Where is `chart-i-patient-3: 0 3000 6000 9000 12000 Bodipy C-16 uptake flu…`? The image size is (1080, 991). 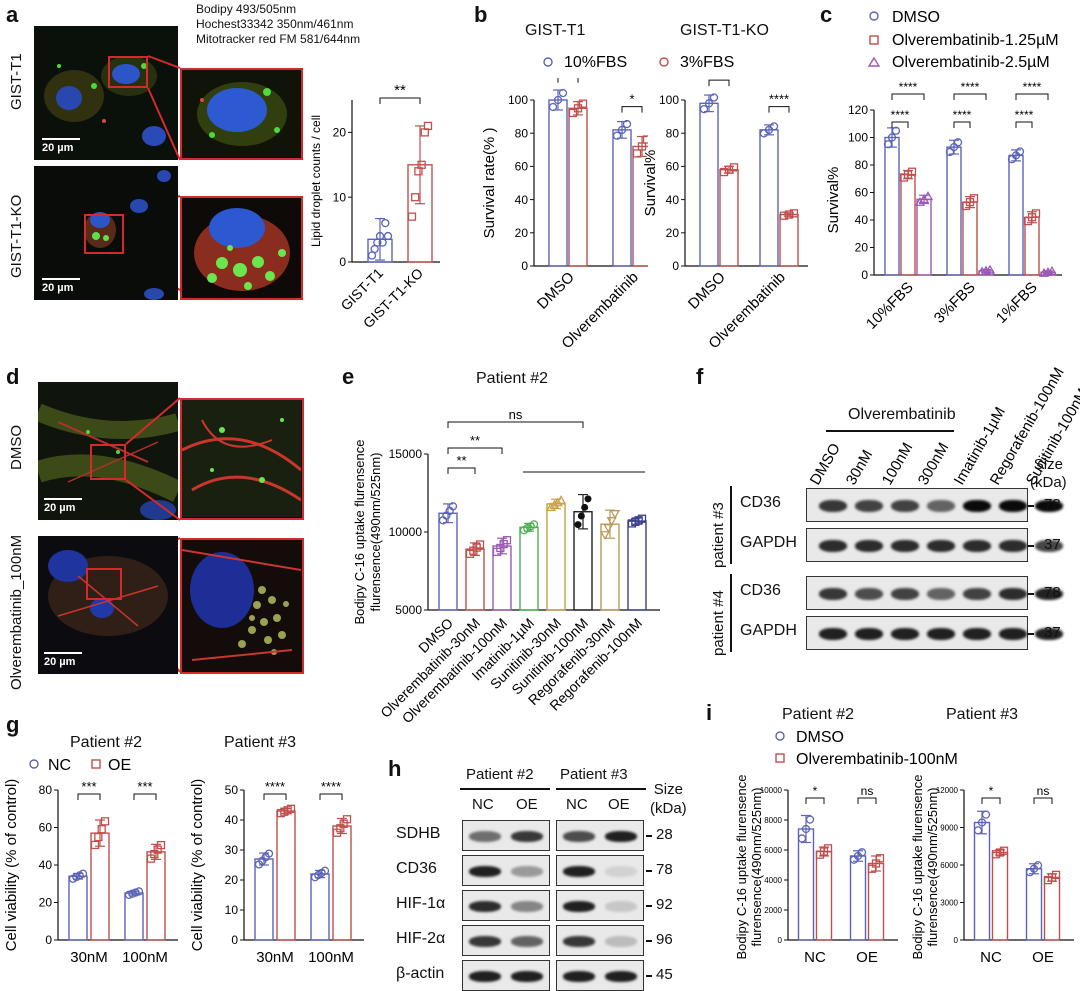 chart-i-patient-3: 0 3000 6000 9000 12000 Bodipy C-16 uptake flu… is located at coordinates (992, 870).